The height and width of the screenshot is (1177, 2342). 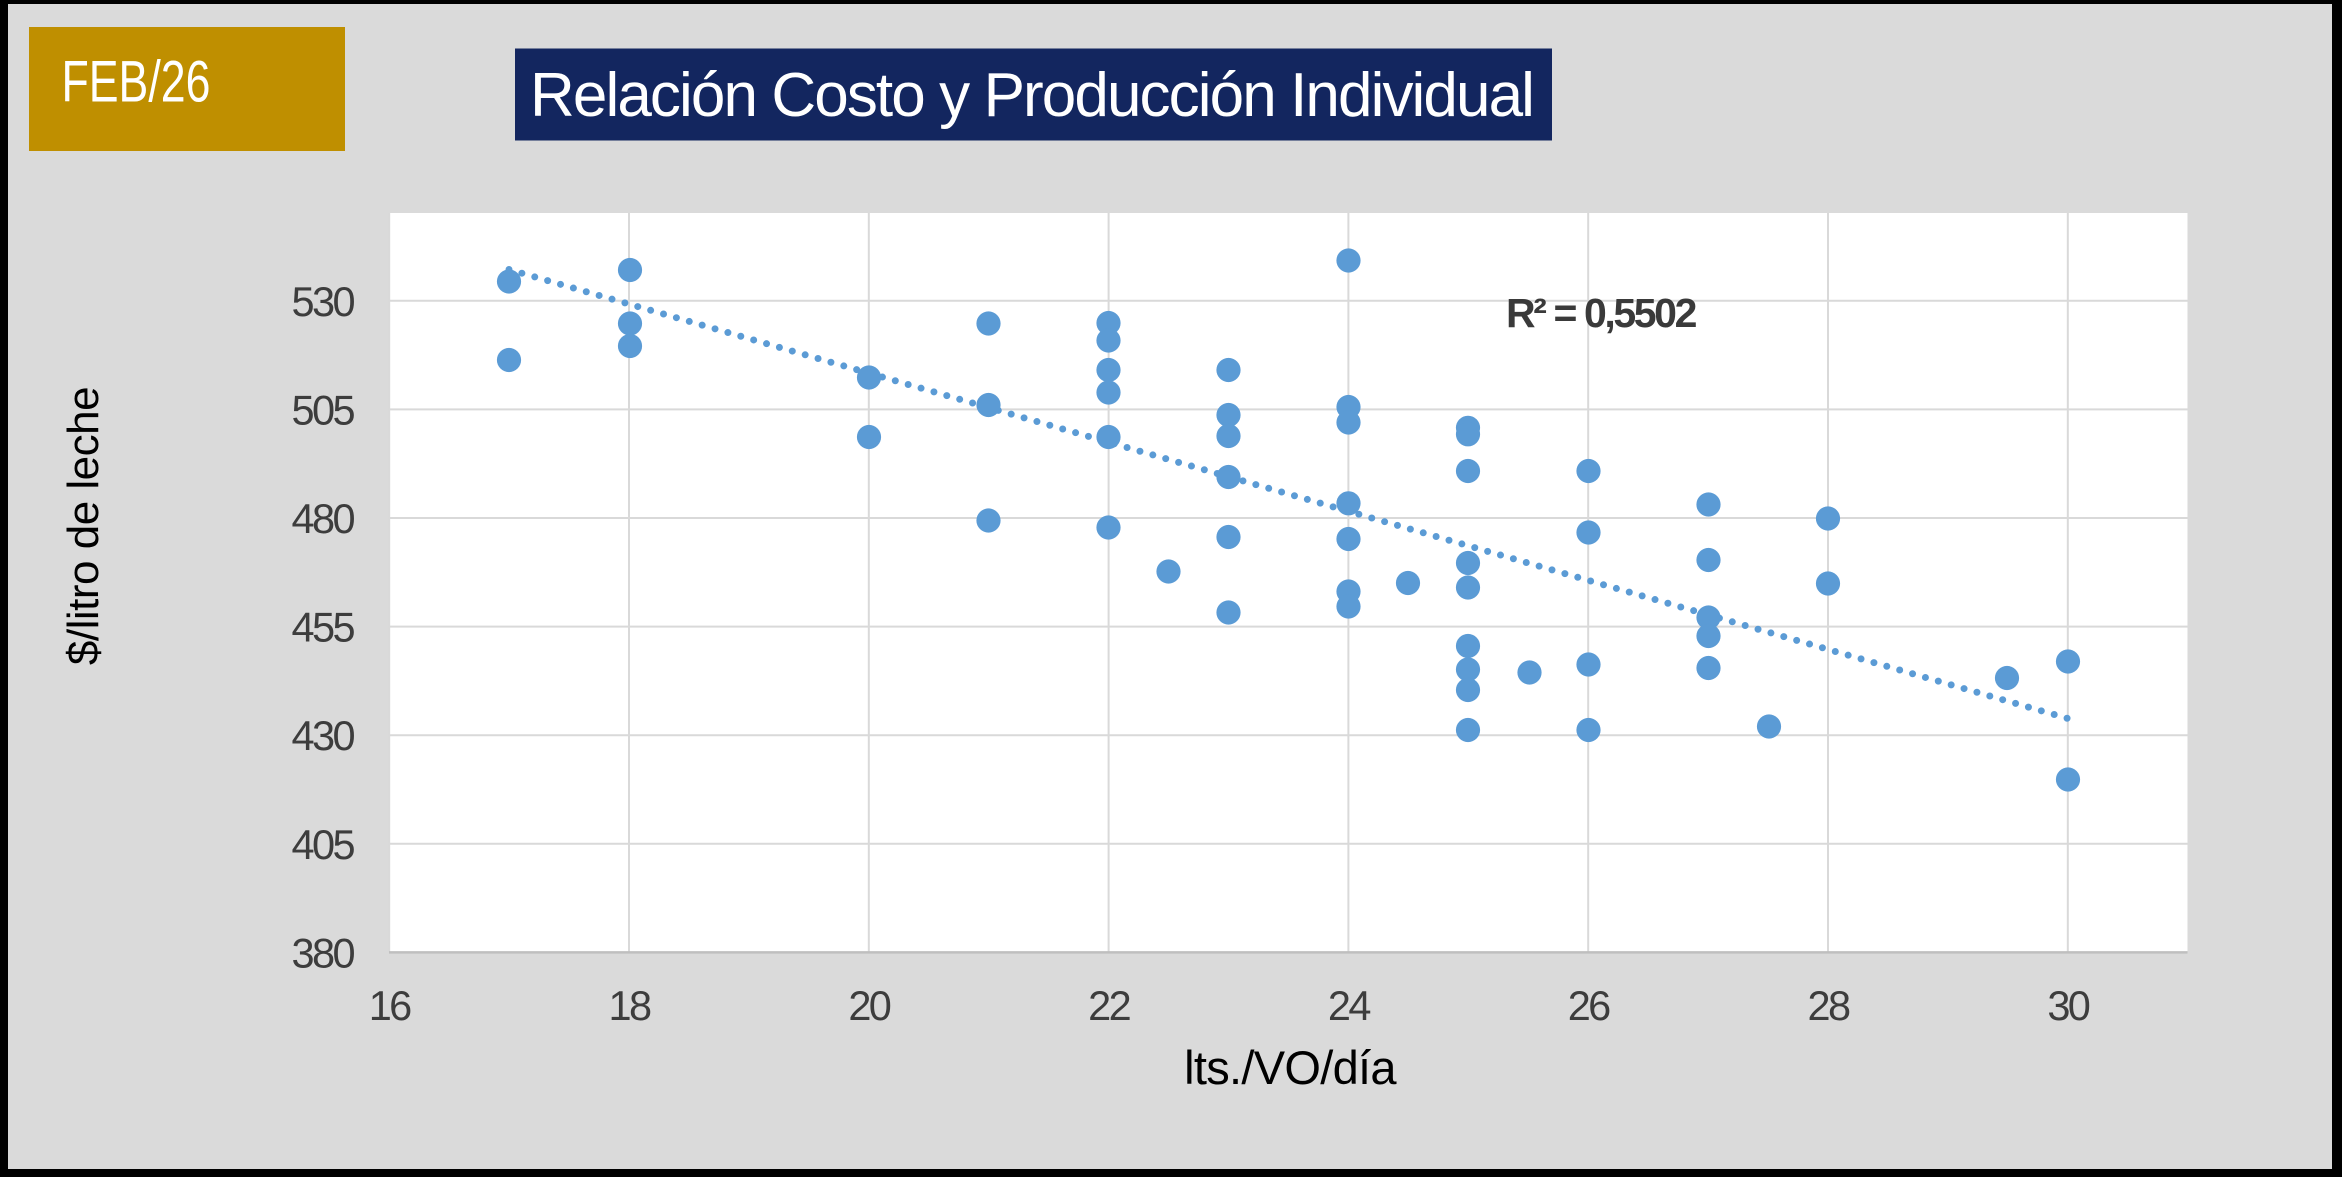 What do you see at coordinates (323, 627) in the screenshot?
I see `svg-text: 455` at bounding box center [323, 627].